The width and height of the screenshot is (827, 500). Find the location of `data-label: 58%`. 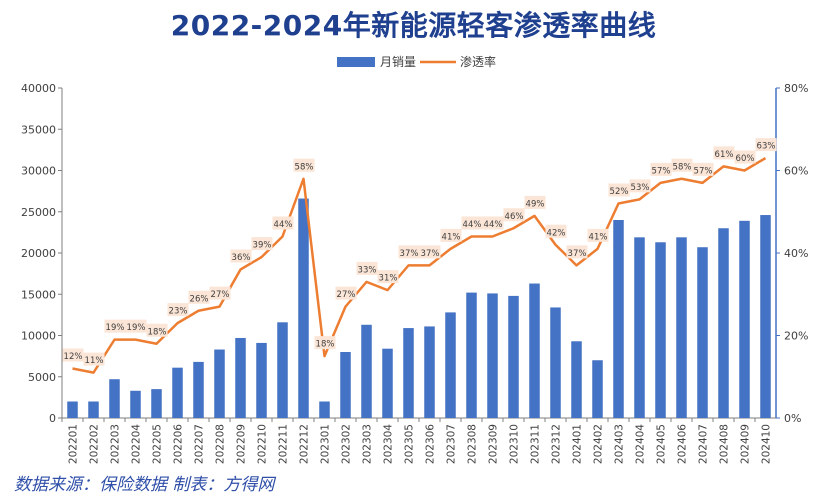

data-label: 58% is located at coordinates (304, 167).